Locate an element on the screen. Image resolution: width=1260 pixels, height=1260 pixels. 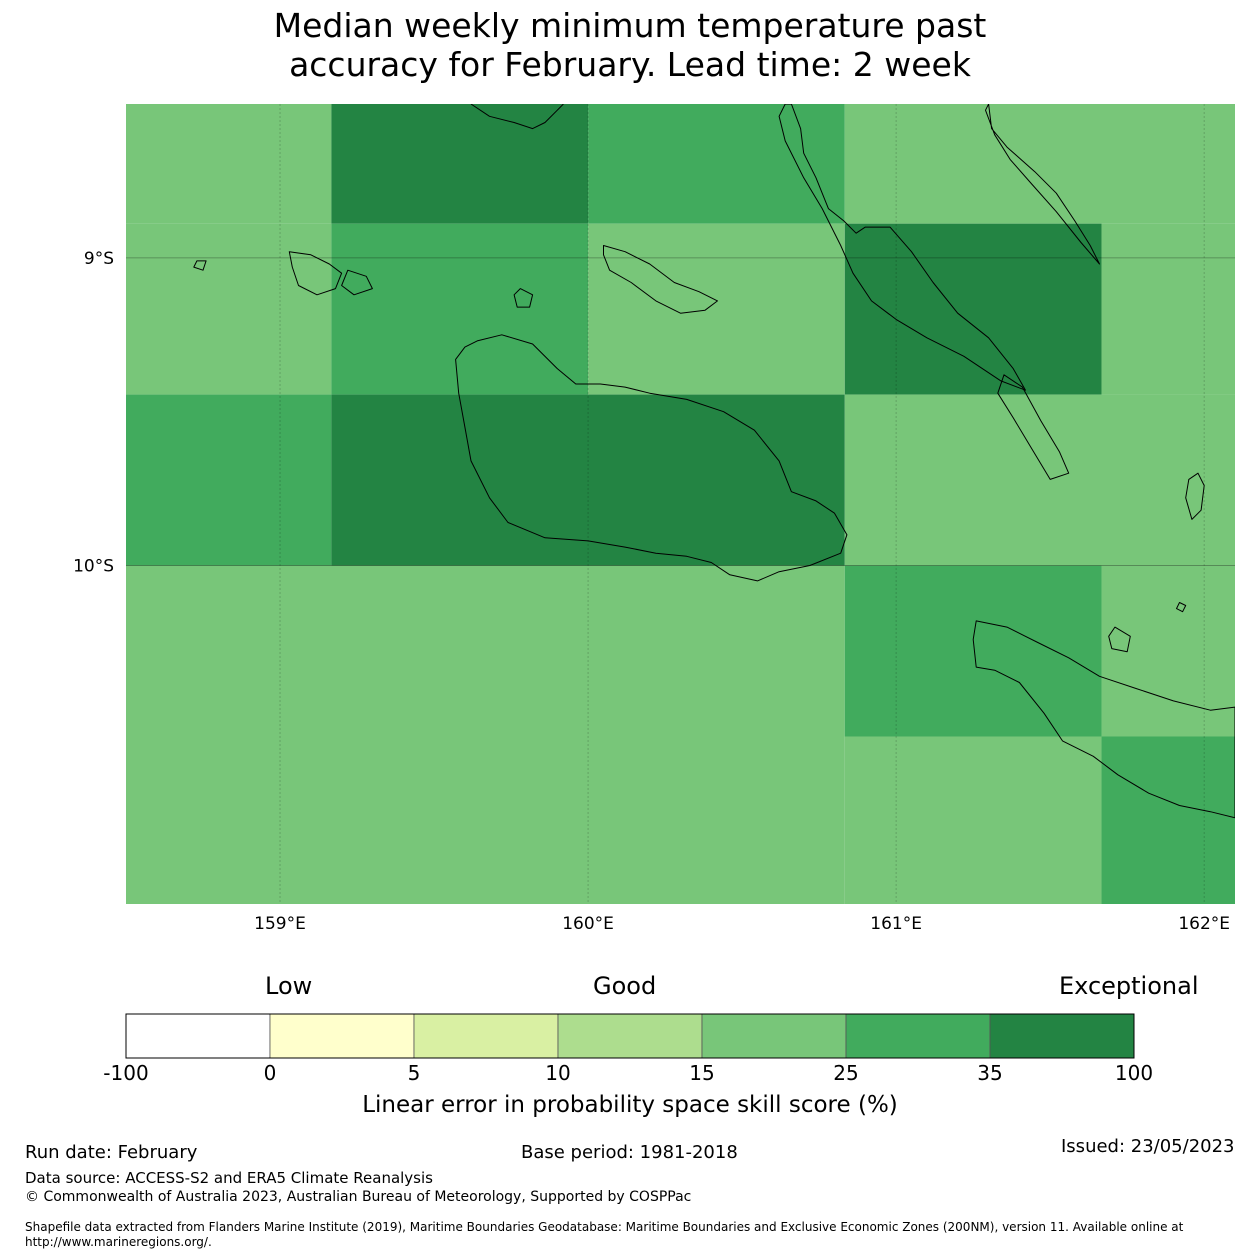
colorbar-tick: 10 is located at coordinates (558, 1073).